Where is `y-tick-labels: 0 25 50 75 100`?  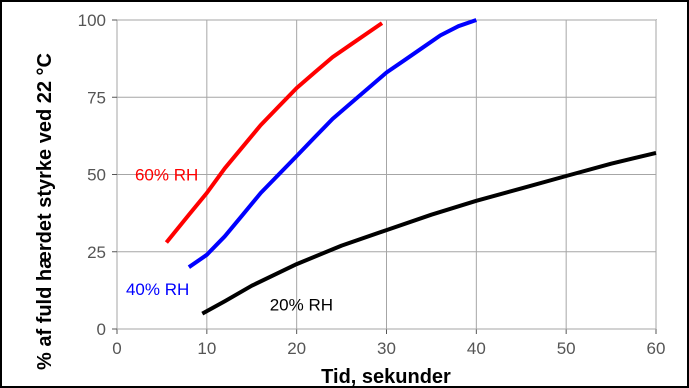
y-tick-labels: 0 25 50 75 100 is located at coordinates (92, 175).